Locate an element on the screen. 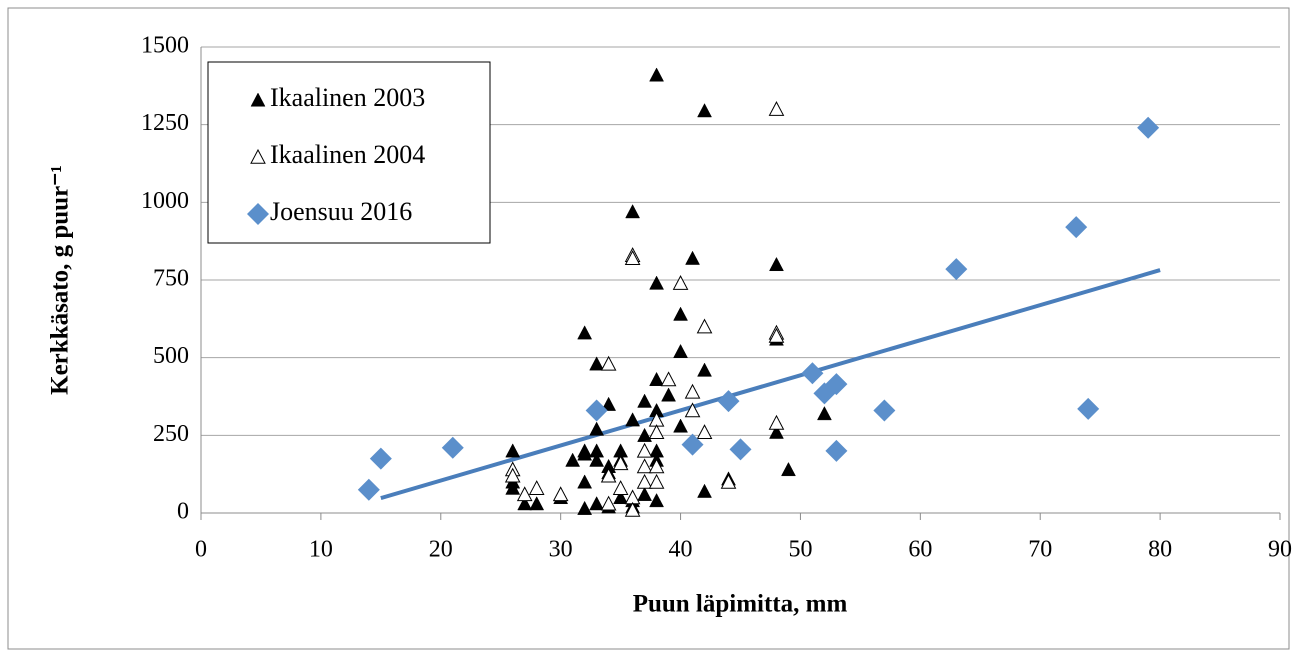 Image resolution: width=1297 pixels, height=658 pixels. y-tick-label: 750 is located at coordinates (171, 279).